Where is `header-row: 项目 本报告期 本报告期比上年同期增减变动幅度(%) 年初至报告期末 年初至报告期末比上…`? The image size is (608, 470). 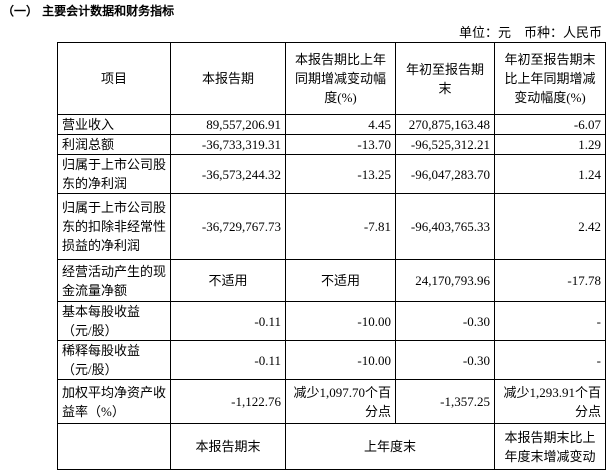
header-row: 项目 本报告期 本报告期比上年同期增减变动幅度(%) 年初至报告期末 年初至报告期末比上… is located at coordinates (331, 78).